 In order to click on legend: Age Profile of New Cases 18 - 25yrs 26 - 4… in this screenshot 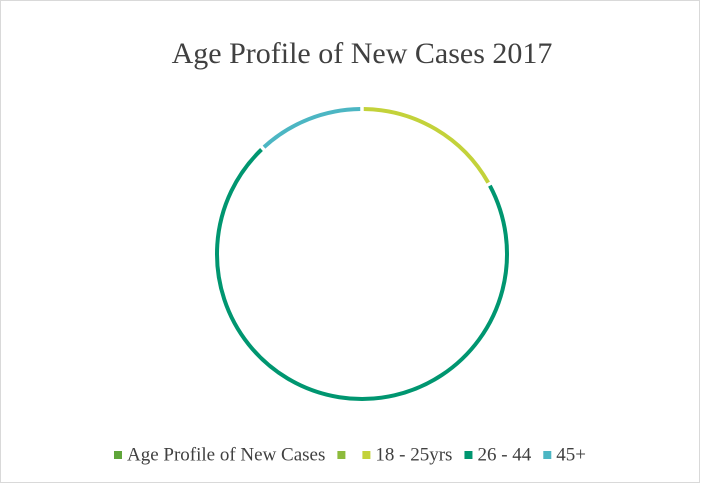, I will do `click(349, 454)`.